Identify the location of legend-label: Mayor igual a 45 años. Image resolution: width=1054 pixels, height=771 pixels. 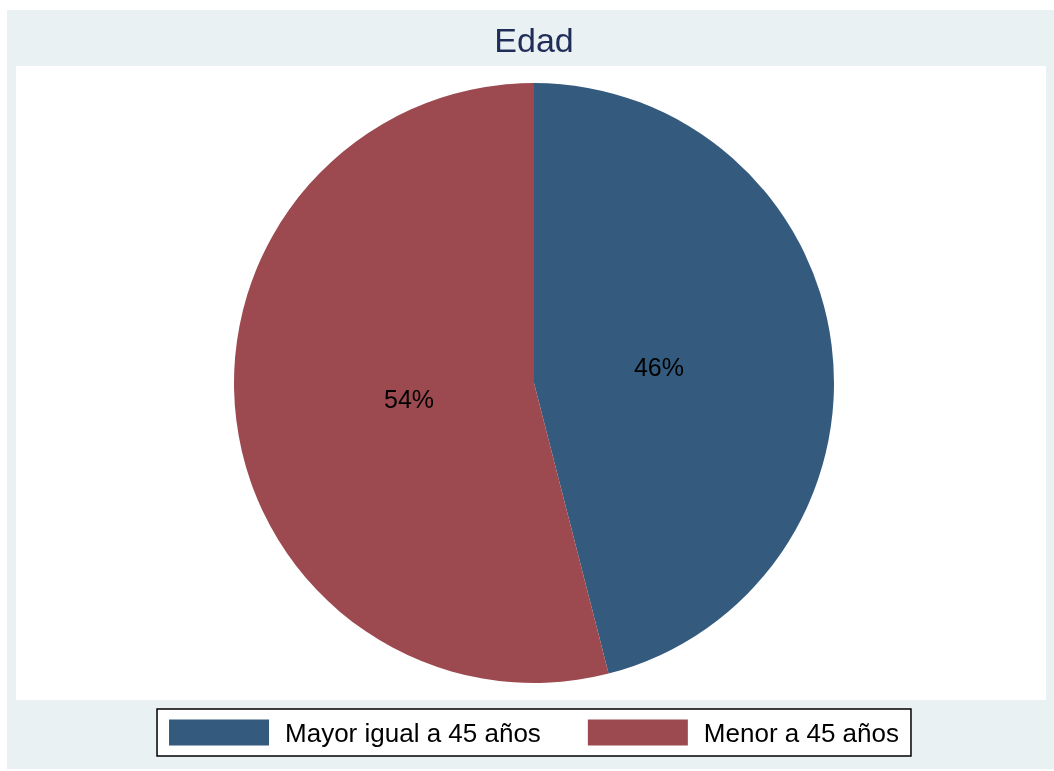
(413, 732).